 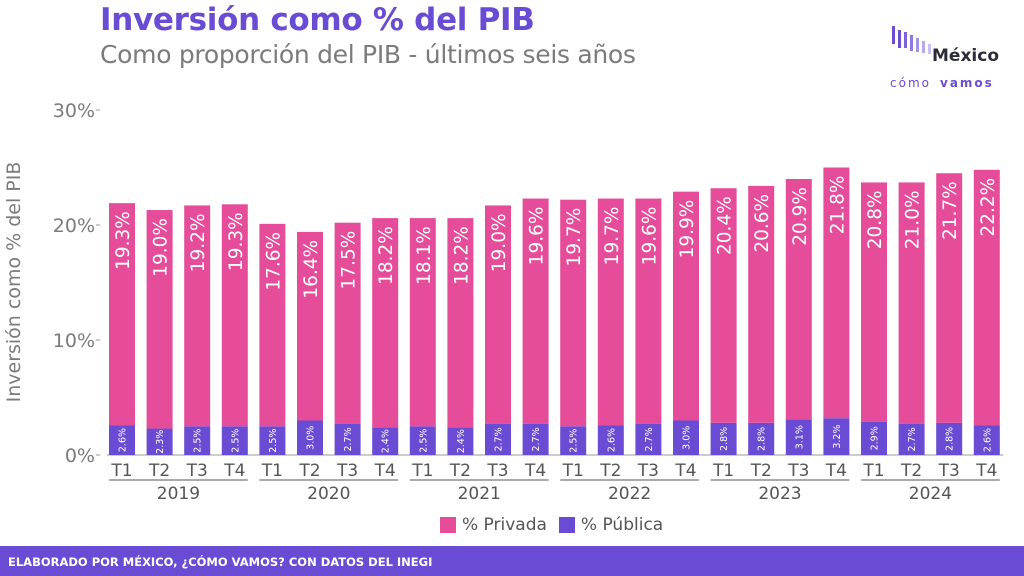 What do you see at coordinates (965, 56) in the screenshot?
I see `logo-name: México` at bounding box center [965, 56].